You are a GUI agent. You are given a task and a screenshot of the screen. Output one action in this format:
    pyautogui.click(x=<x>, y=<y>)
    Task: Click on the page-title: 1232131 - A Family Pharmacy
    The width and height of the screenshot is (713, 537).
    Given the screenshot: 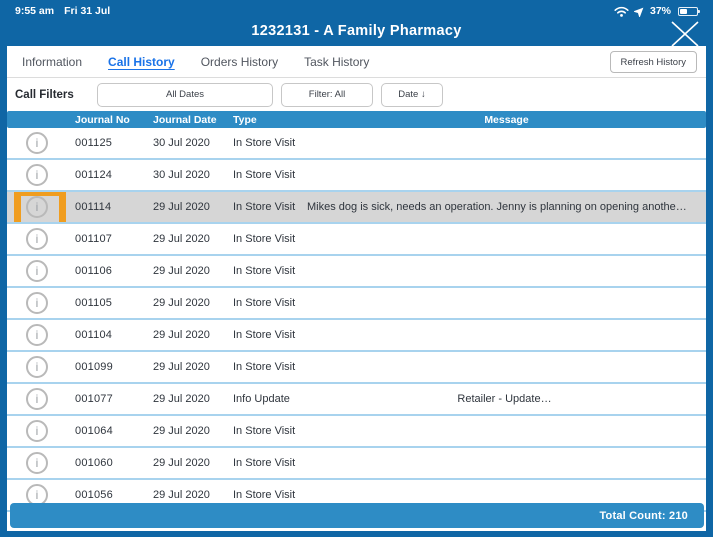 What is the action you would take?
    pyautogui.click(x=356, y=31)
    